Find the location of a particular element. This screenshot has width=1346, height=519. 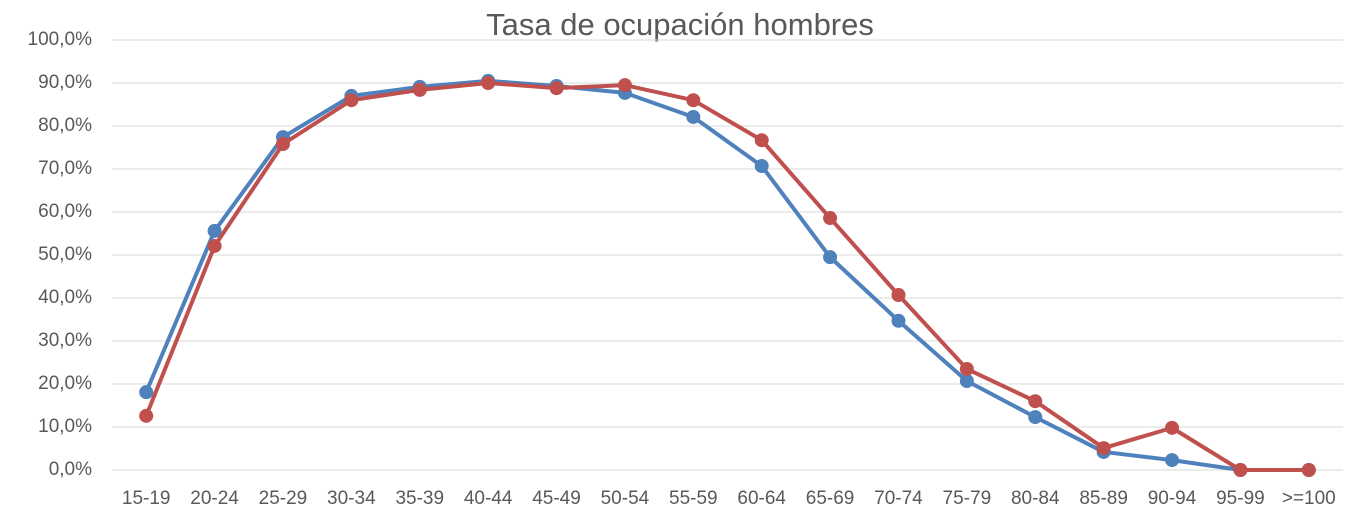

y-tick-label: 80,0% is located at coordinates (65, 125).